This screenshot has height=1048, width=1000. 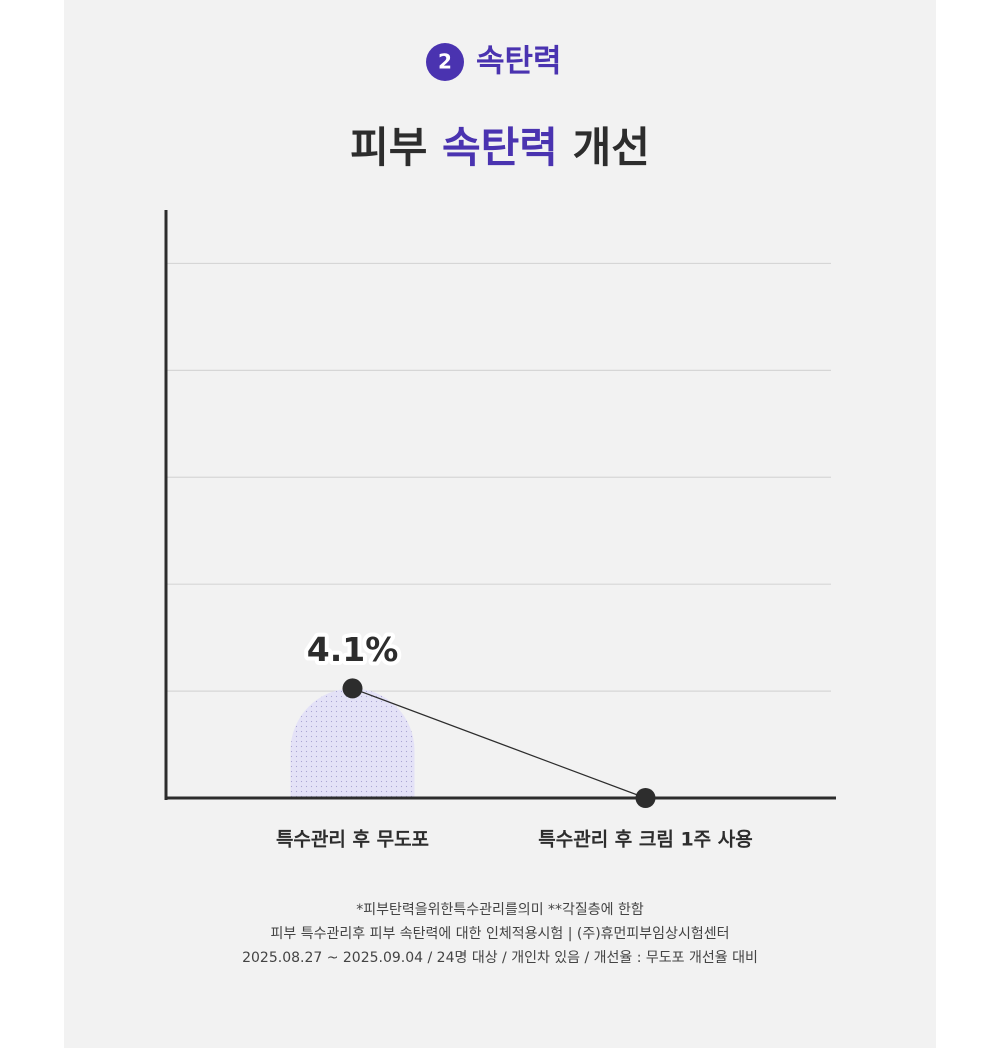 I want to click on footnote: *피부탄력을위한특수관리를의미 **각질층에 한함, so click(x=500, y=910).